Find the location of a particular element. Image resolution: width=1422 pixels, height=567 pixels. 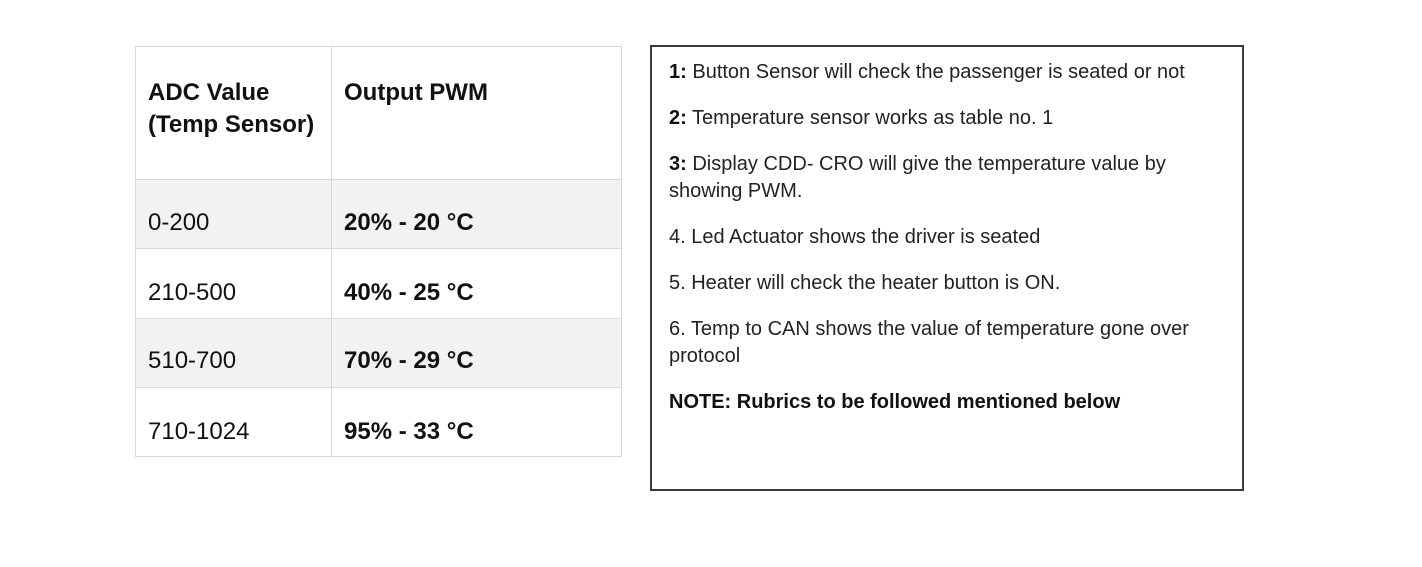

note-2-number: 2: is located at coordinates (678, 118).